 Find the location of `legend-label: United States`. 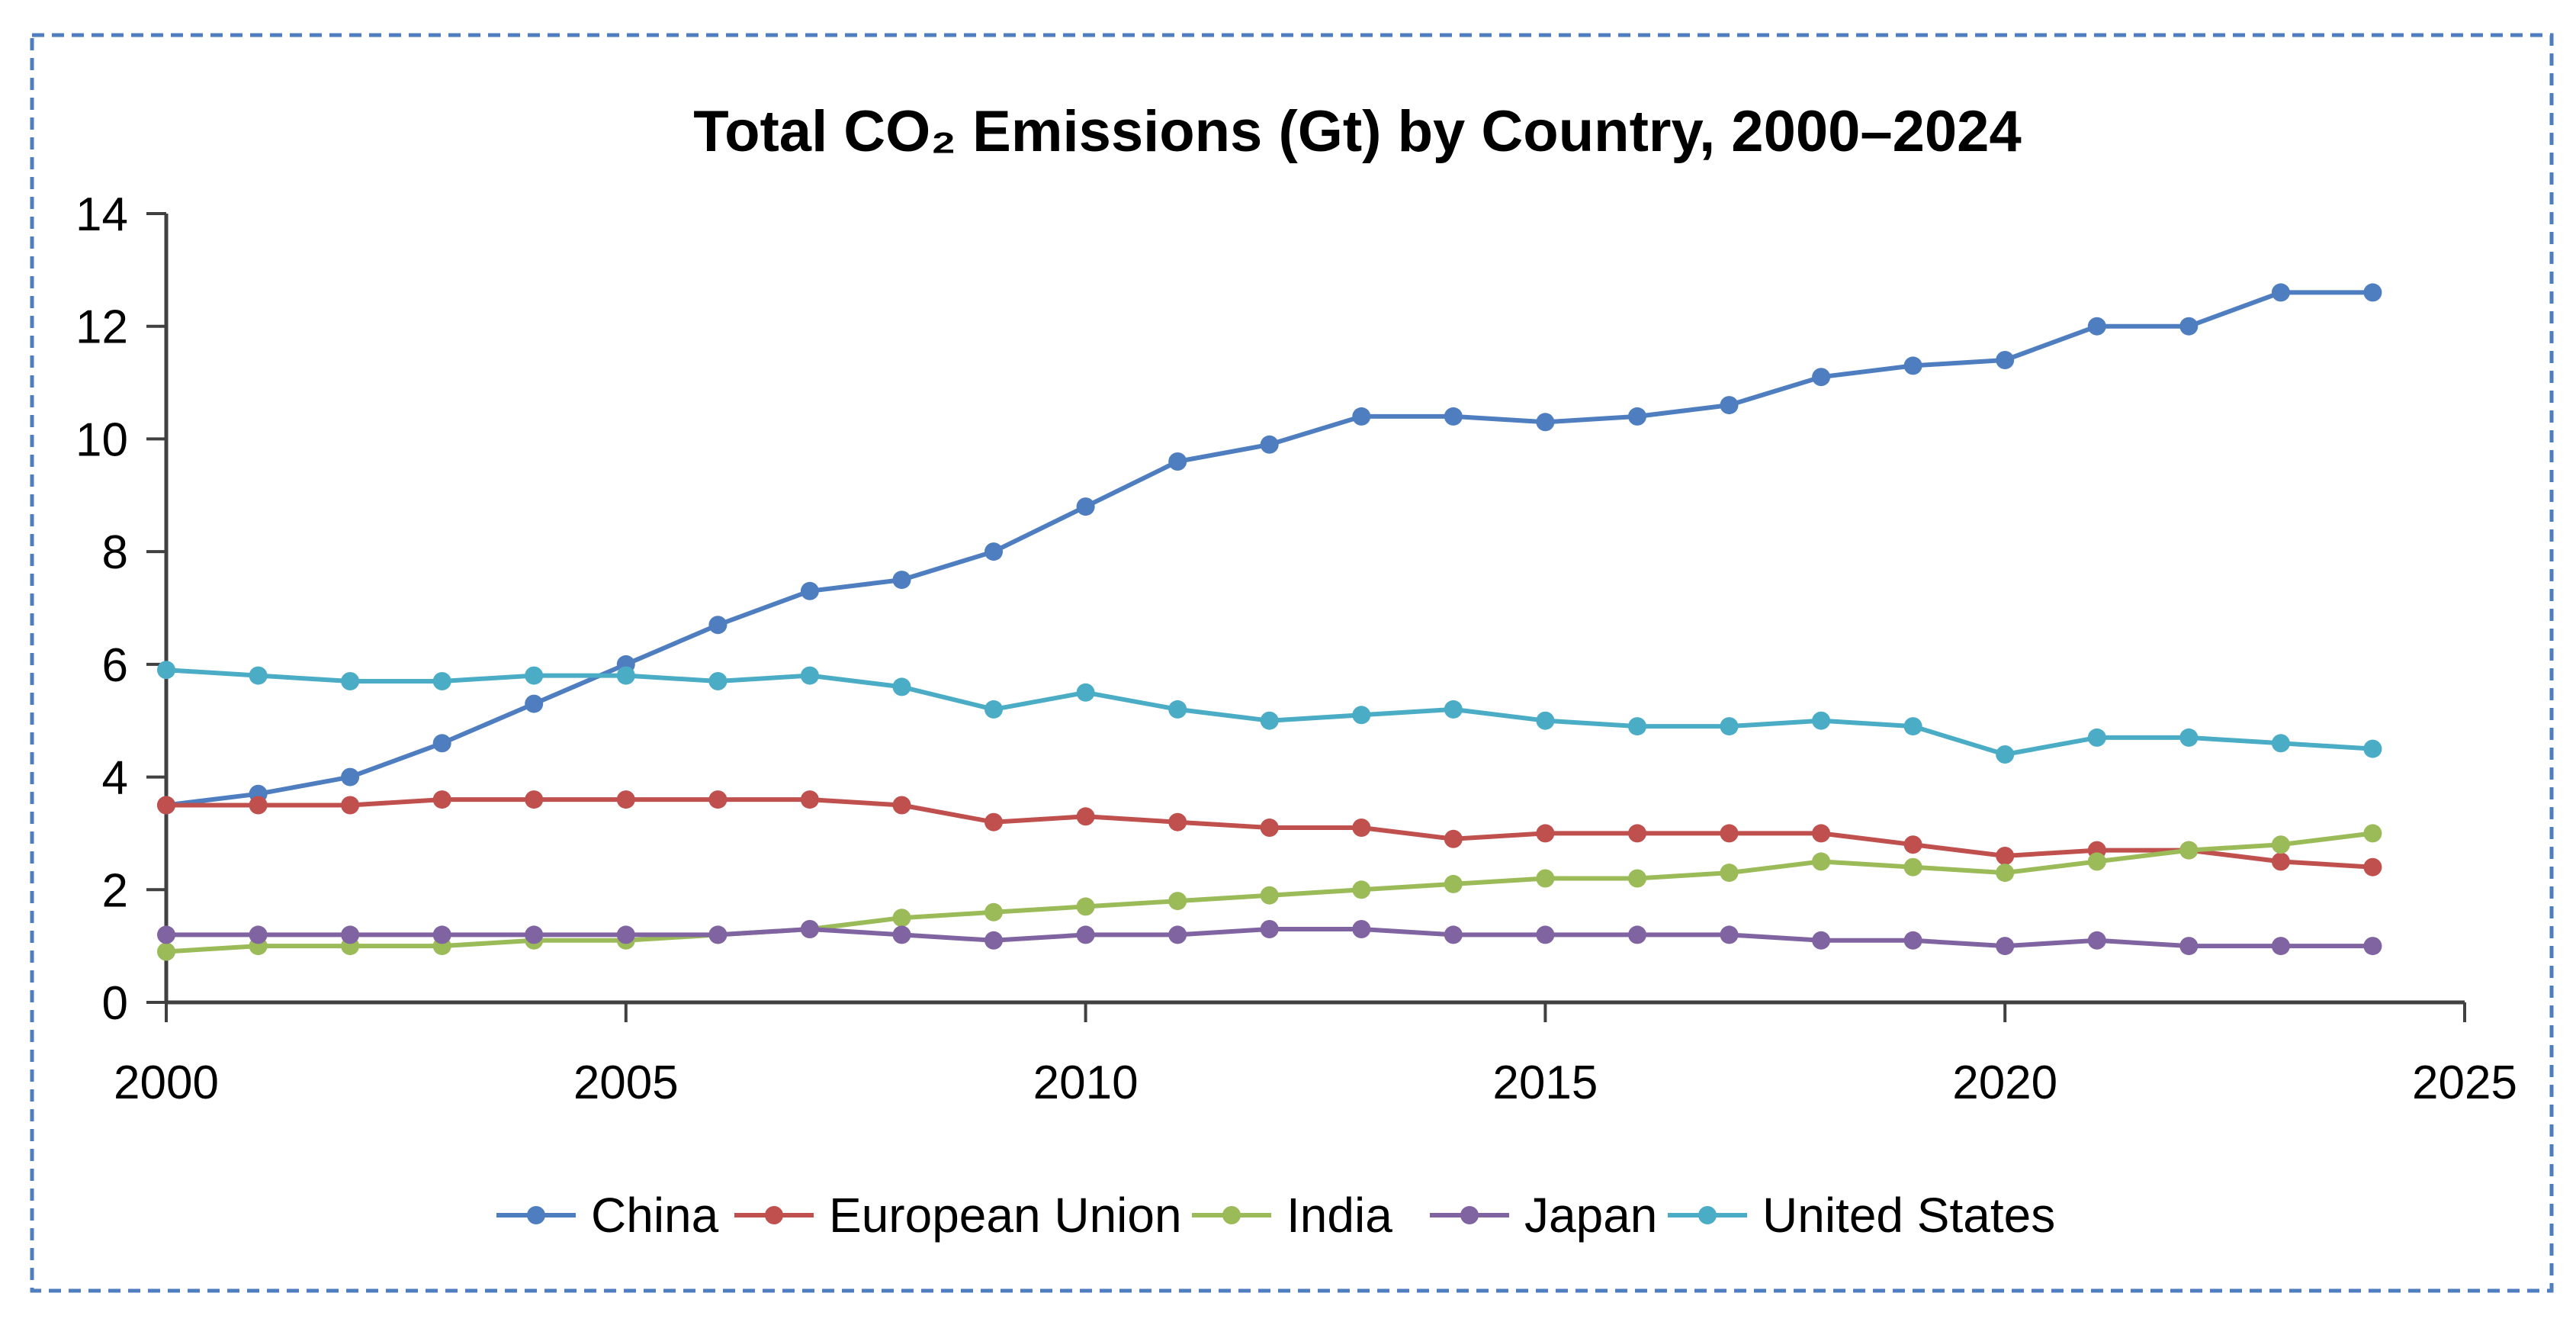

legend-label: United States is located at coordinates (1908, 1215).